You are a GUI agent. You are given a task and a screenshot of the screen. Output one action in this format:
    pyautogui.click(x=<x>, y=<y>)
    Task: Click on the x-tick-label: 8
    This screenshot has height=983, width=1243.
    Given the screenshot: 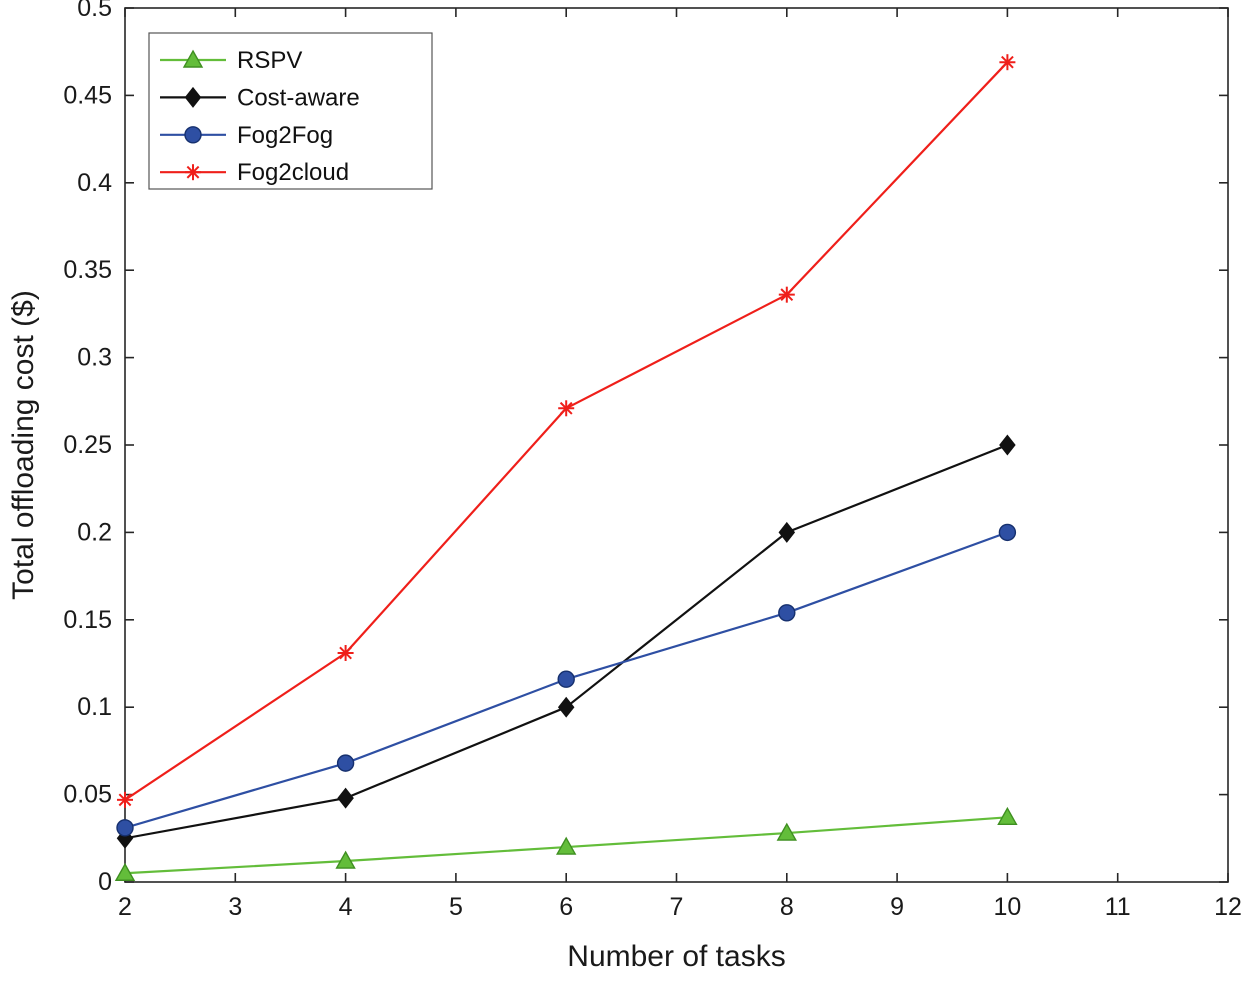 What is the action you would take?
    pyautogui.click(x=787, y=907)
    